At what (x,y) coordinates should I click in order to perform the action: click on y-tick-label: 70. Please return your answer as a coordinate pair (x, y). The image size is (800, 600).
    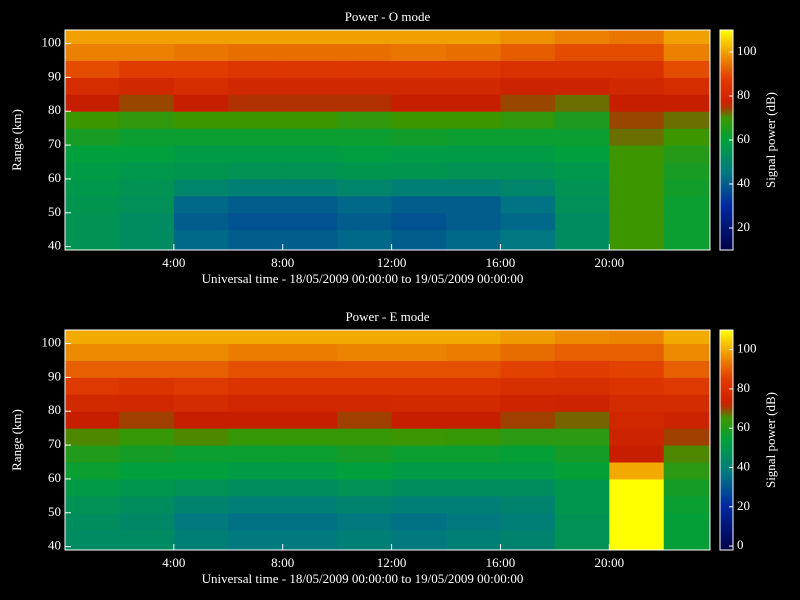
    Looking at the image, I should click on (54, 443).